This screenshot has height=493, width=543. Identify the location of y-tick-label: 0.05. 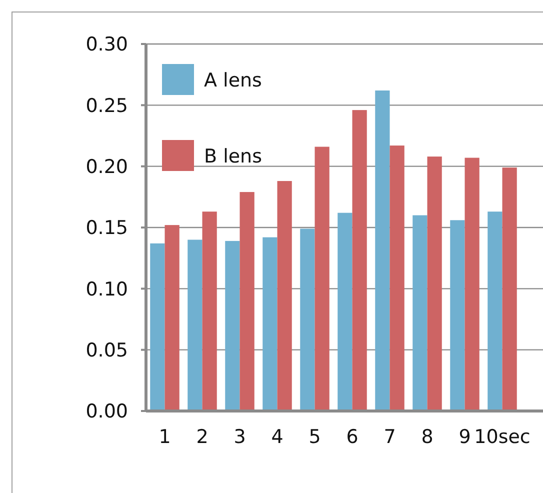
(107, 350).